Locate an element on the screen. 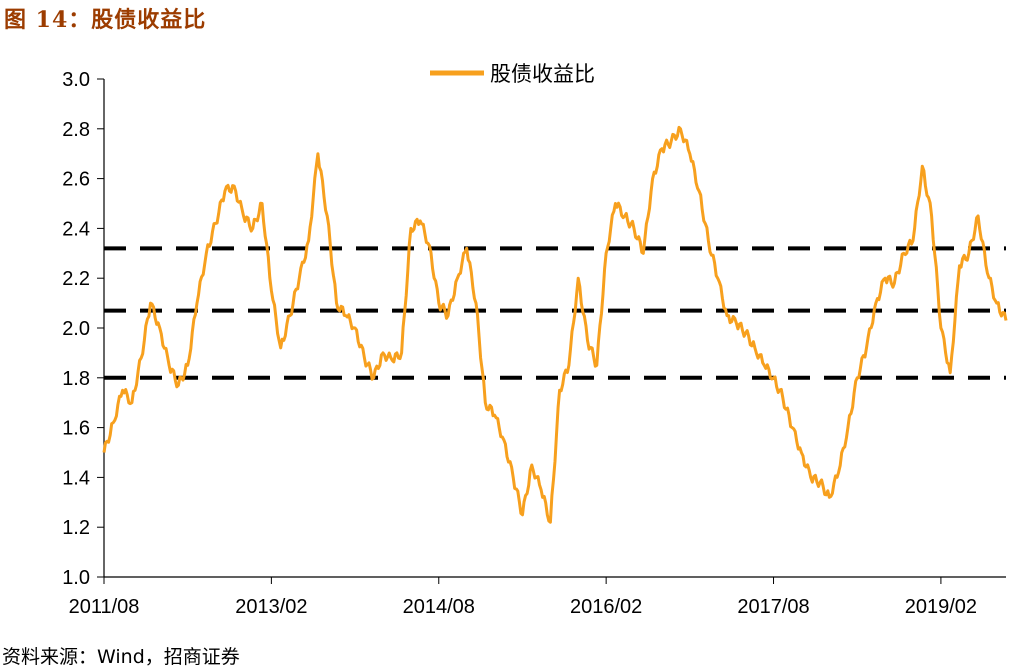 The height and width of the screenshot is (669, 1010). y-tick-label: 1.4 is located at coordinates (76, 478).